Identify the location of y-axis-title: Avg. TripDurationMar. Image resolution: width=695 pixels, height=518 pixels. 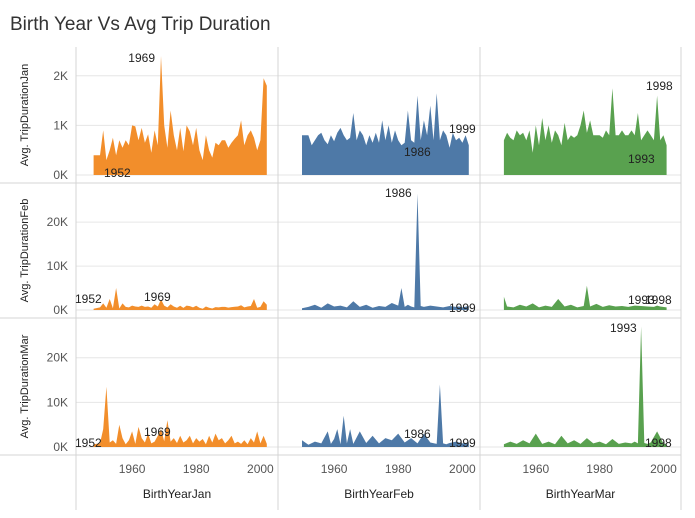
(25, 386).